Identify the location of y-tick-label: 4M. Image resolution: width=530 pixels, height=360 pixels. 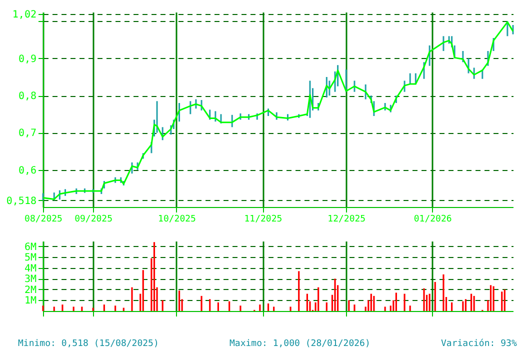
(30, 268).